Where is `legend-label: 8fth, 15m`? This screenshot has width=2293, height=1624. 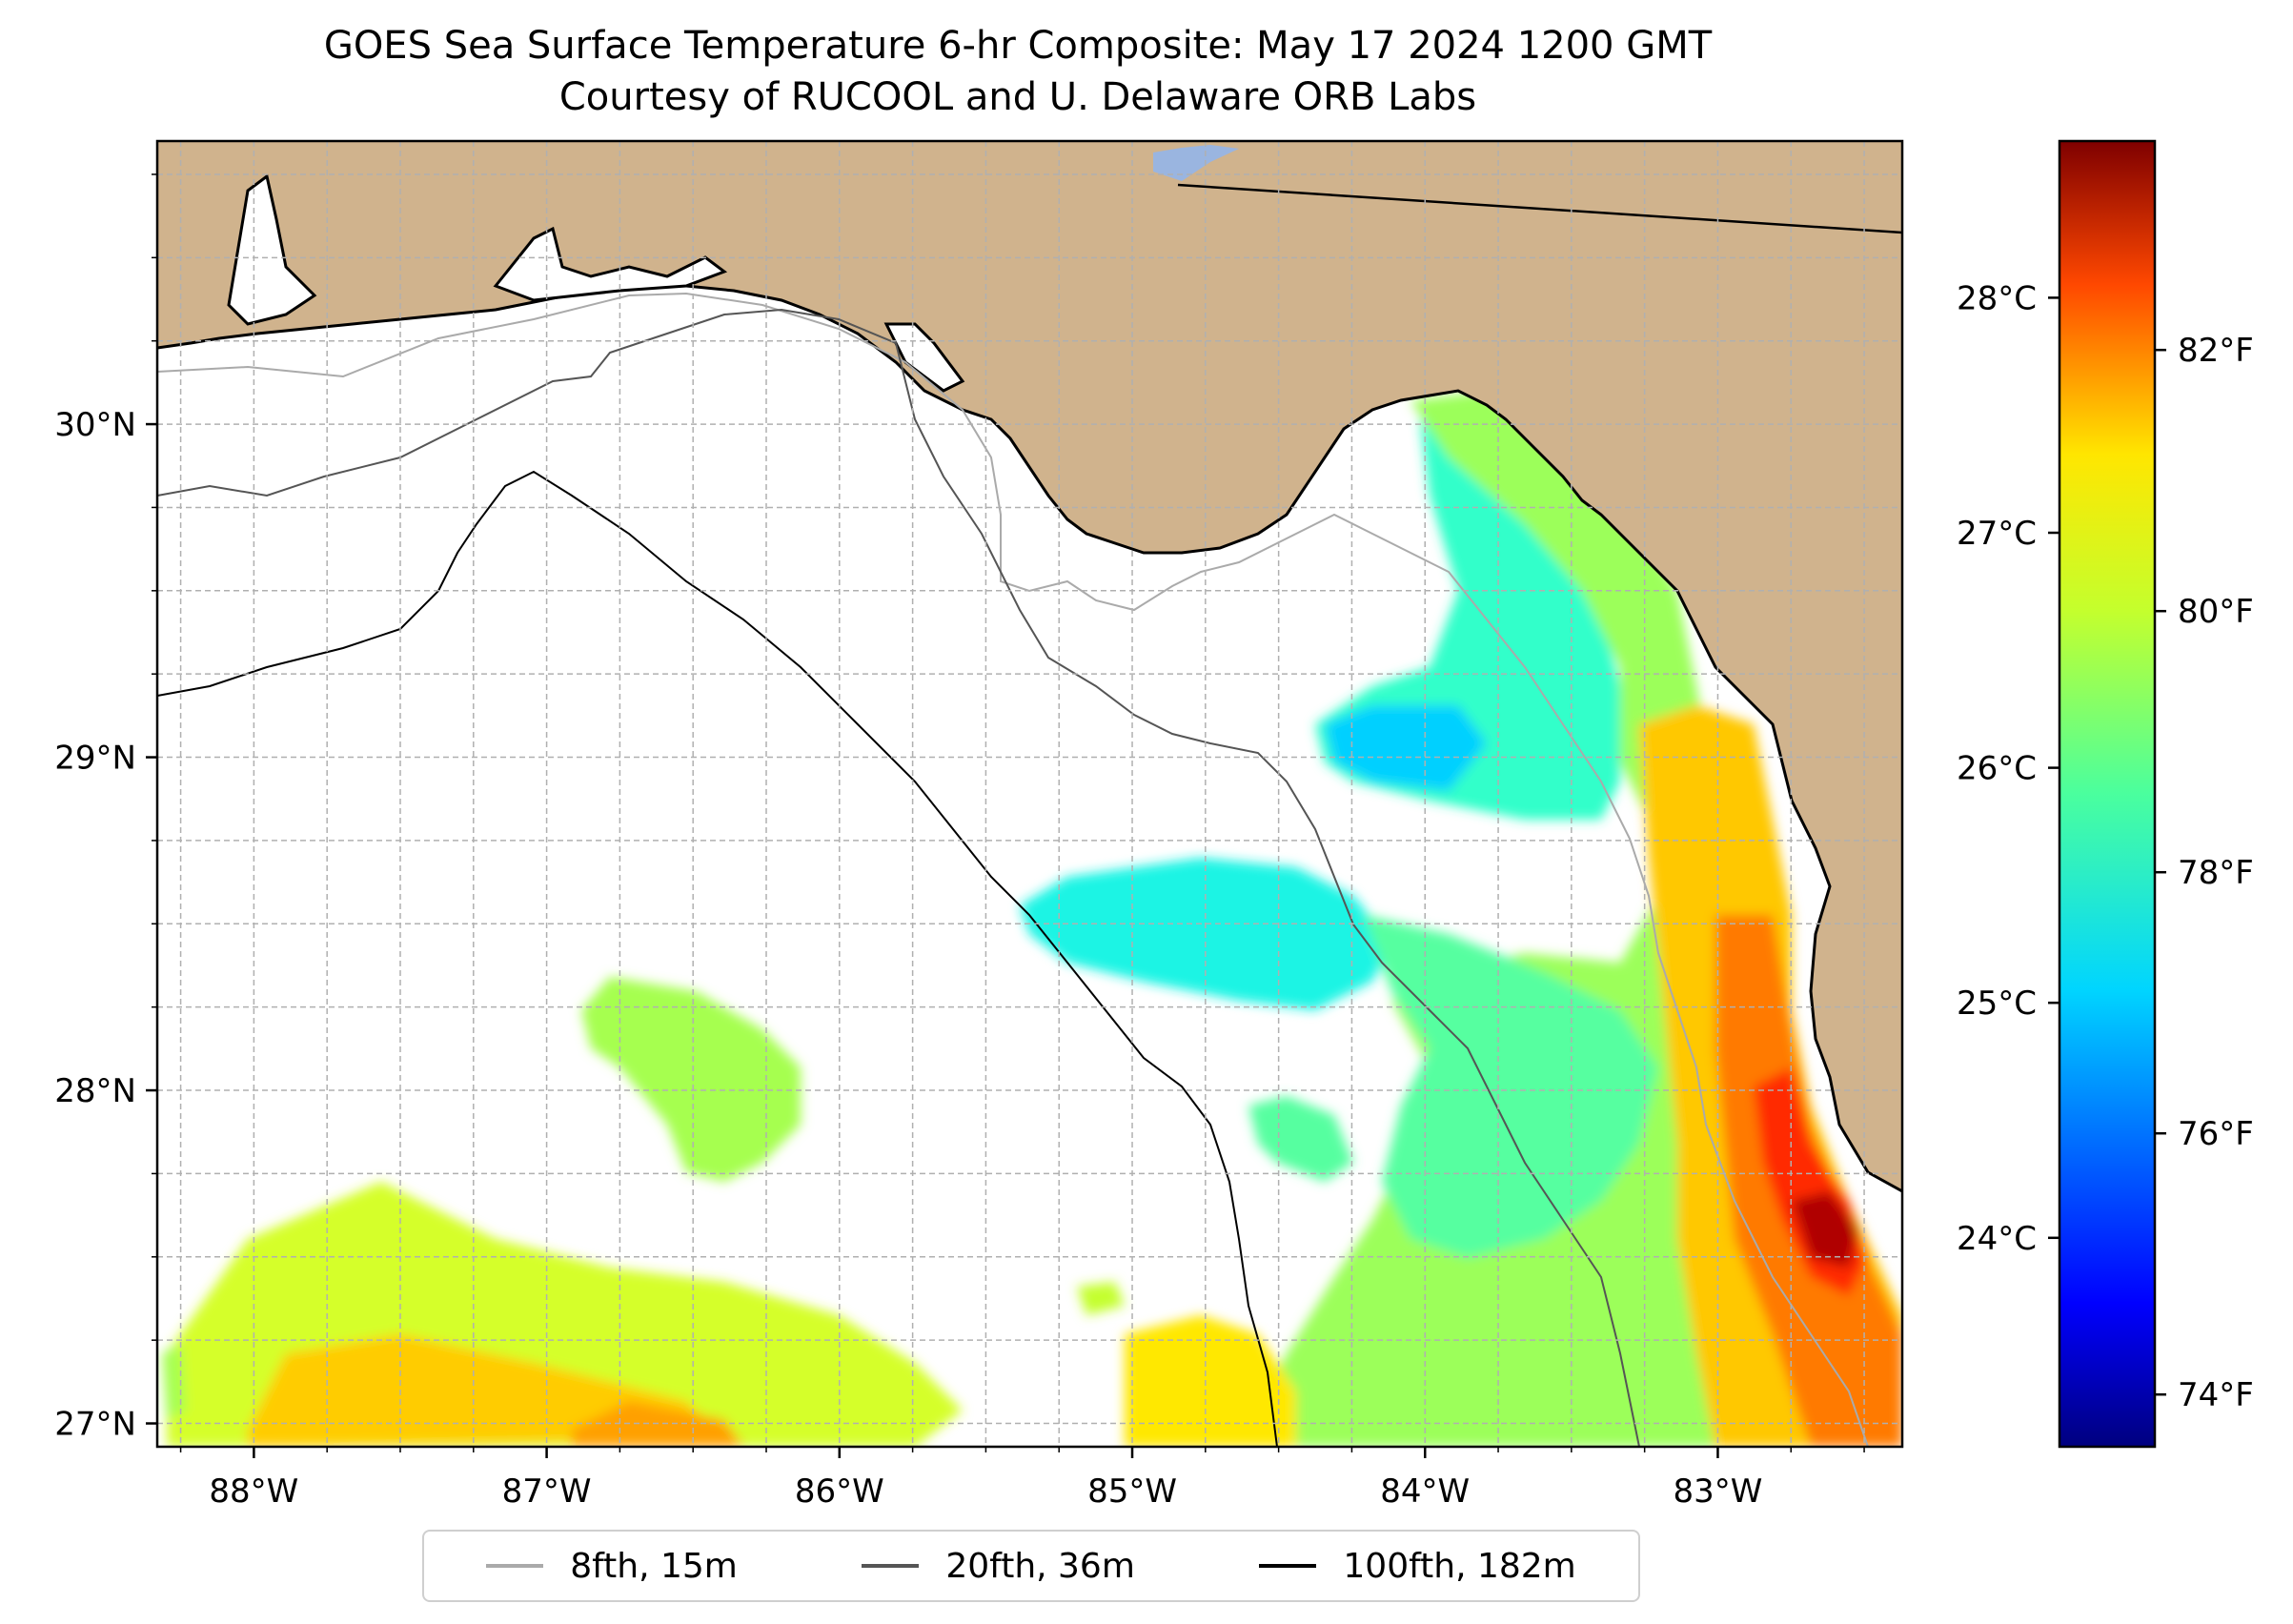 legend-label: 8fth, 15m is located at coordinates (654, 1566).